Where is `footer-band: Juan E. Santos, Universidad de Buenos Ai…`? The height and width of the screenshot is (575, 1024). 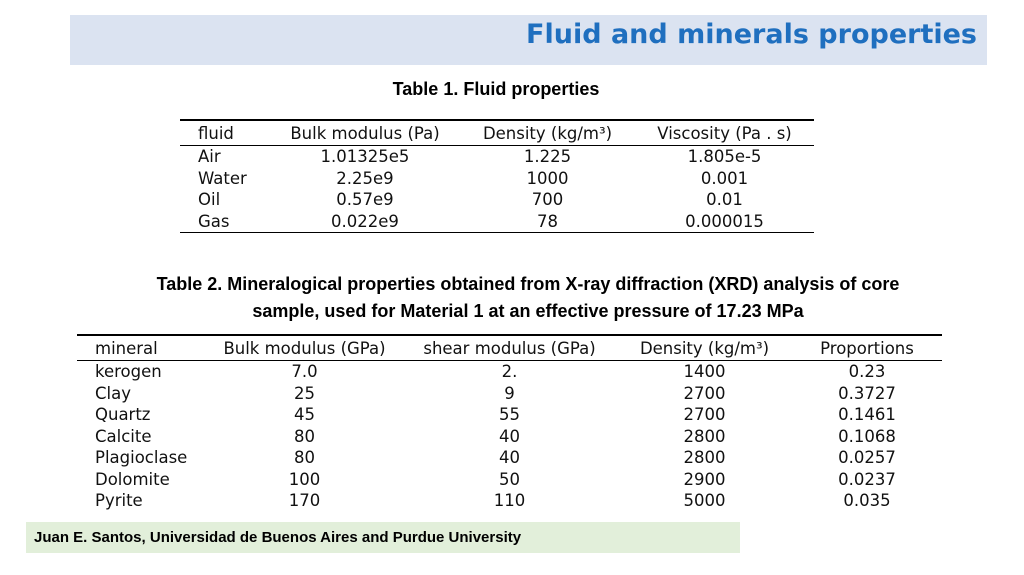 footer-band: Juan E. Santos, Universidad de Buenos Ai… is located at coordinates (383, 537).